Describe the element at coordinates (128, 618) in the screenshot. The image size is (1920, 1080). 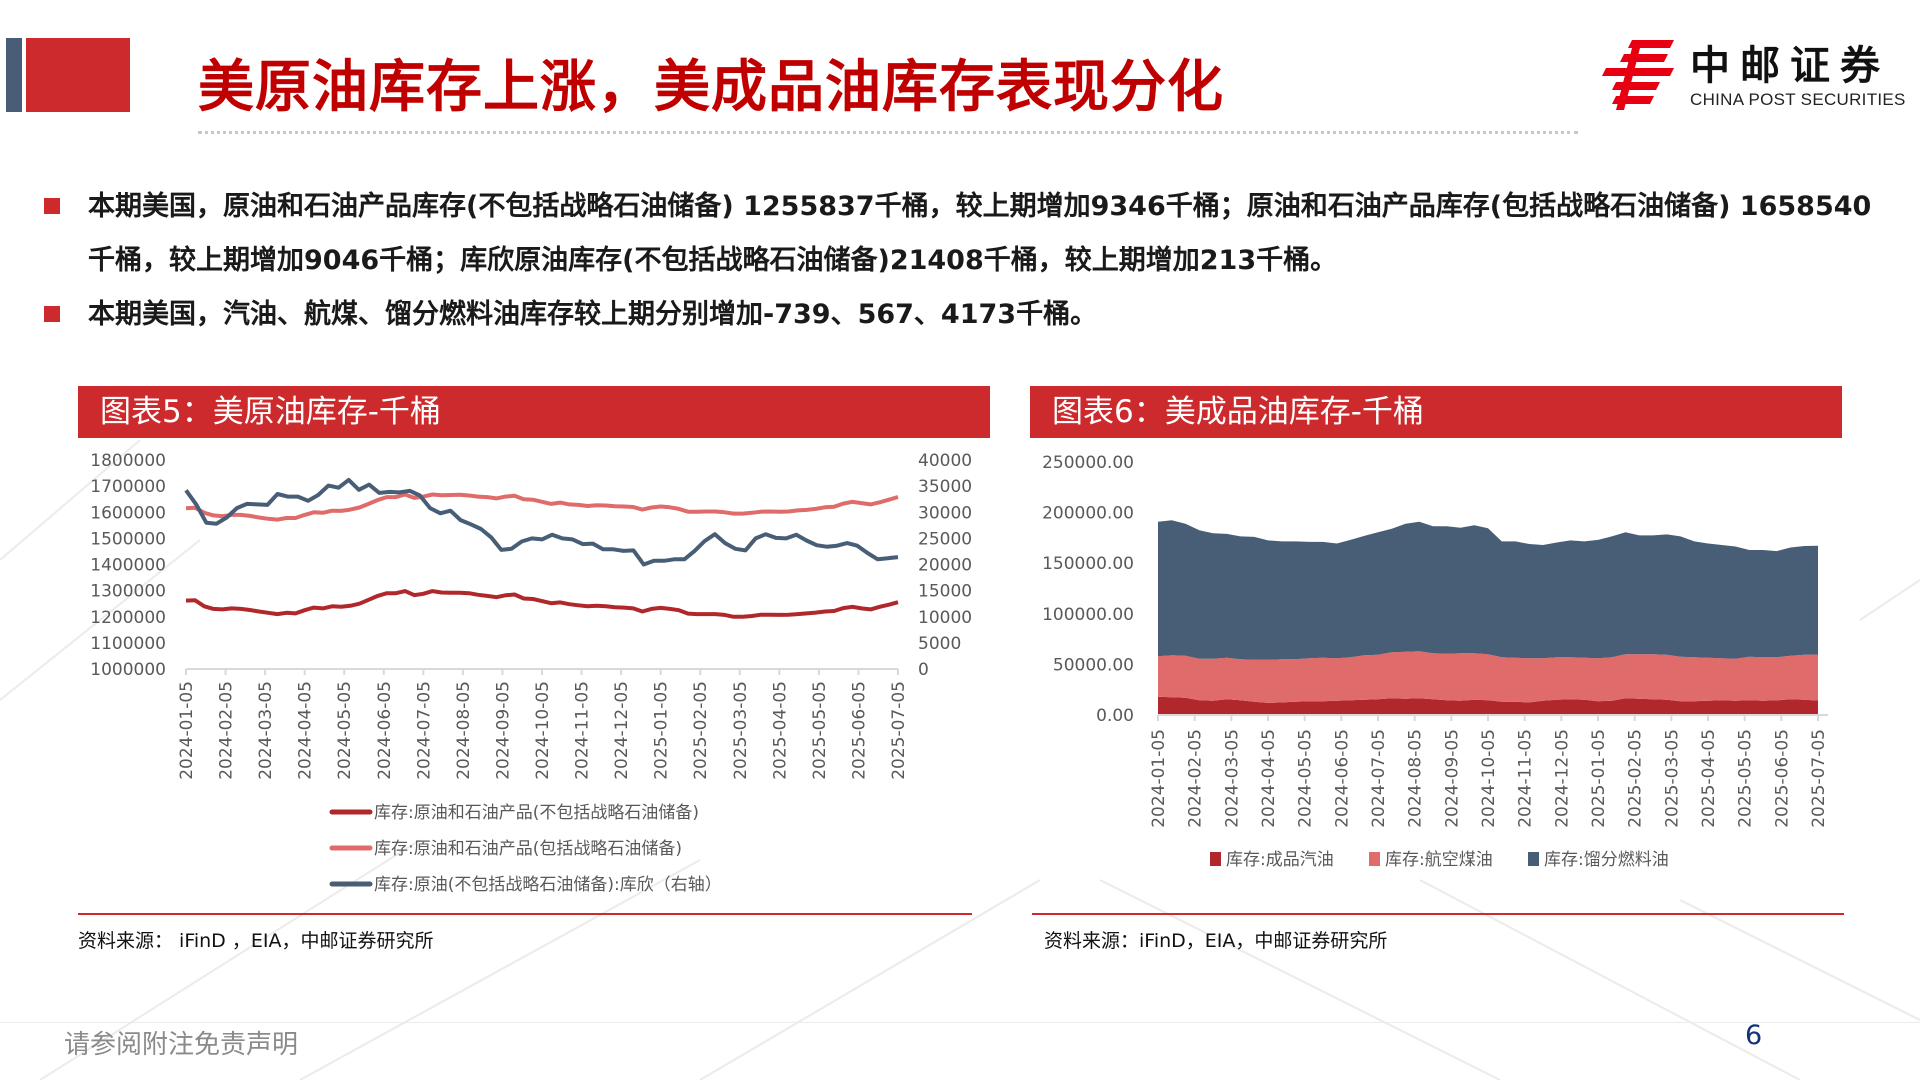
I see `y-left-tick: 1200000` at that location.